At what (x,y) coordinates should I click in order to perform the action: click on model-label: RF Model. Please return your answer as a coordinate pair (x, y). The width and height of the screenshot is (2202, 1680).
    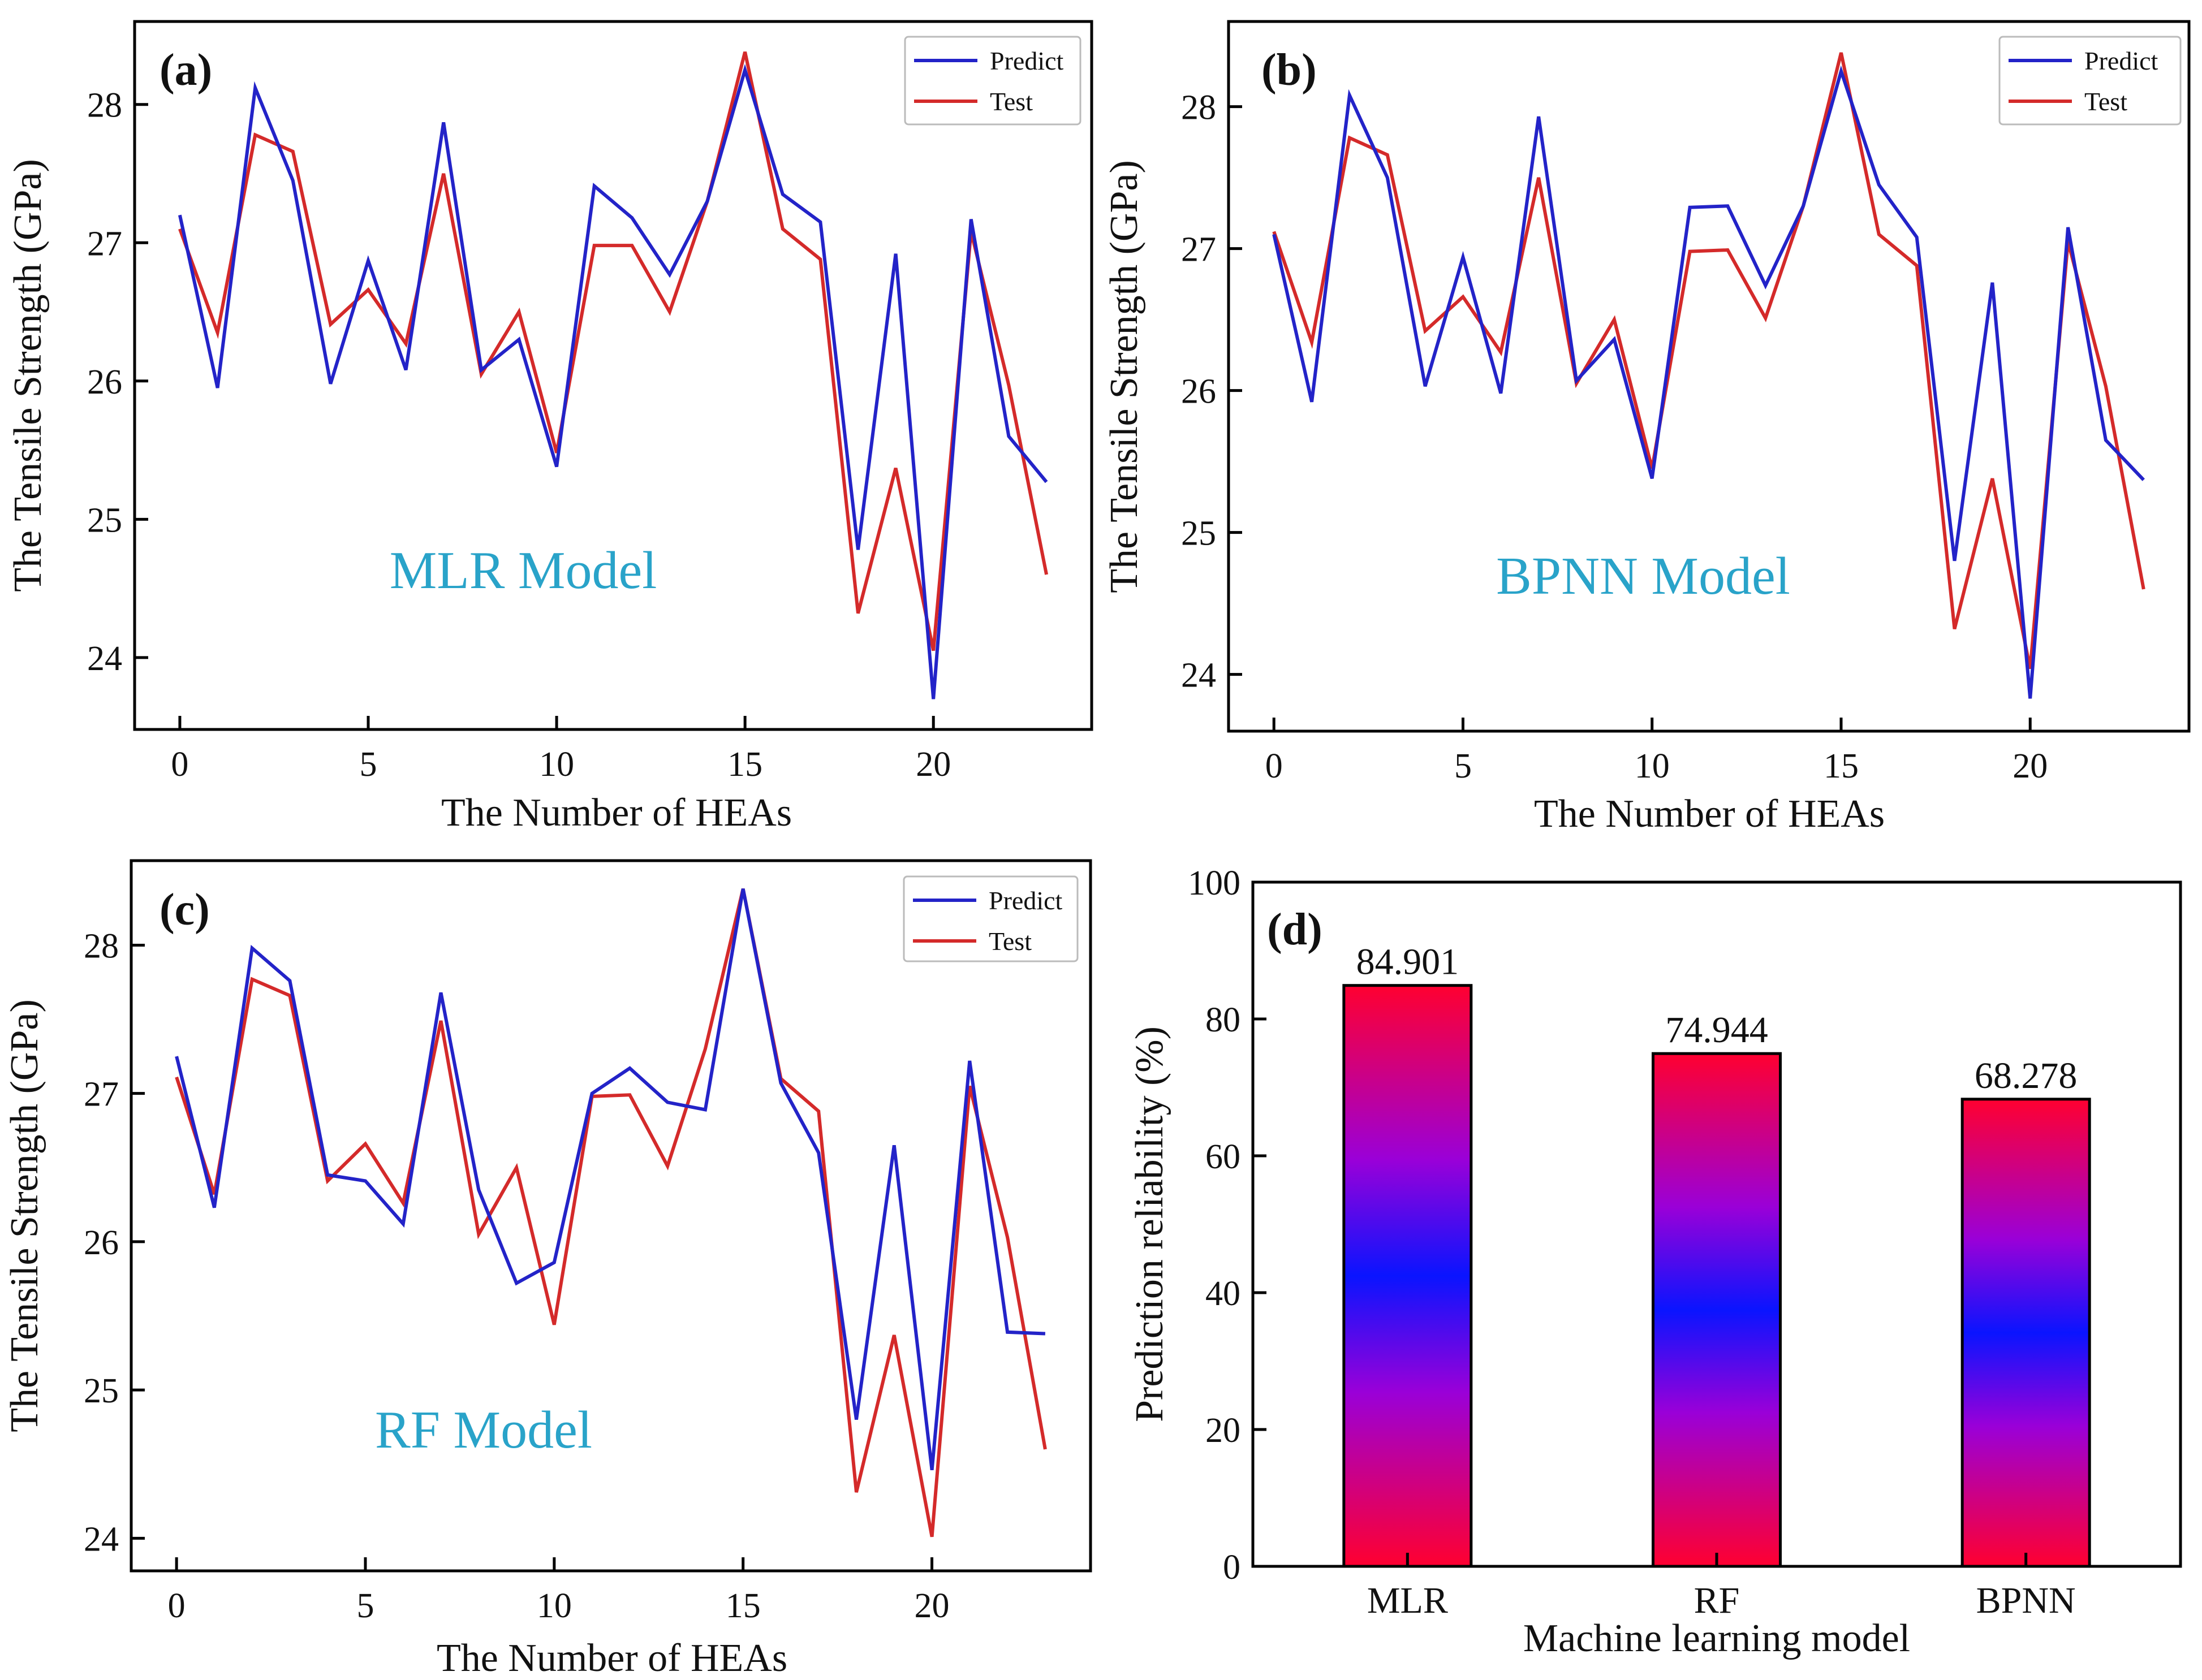
    Looking at the image, I should click on (484, 1430).